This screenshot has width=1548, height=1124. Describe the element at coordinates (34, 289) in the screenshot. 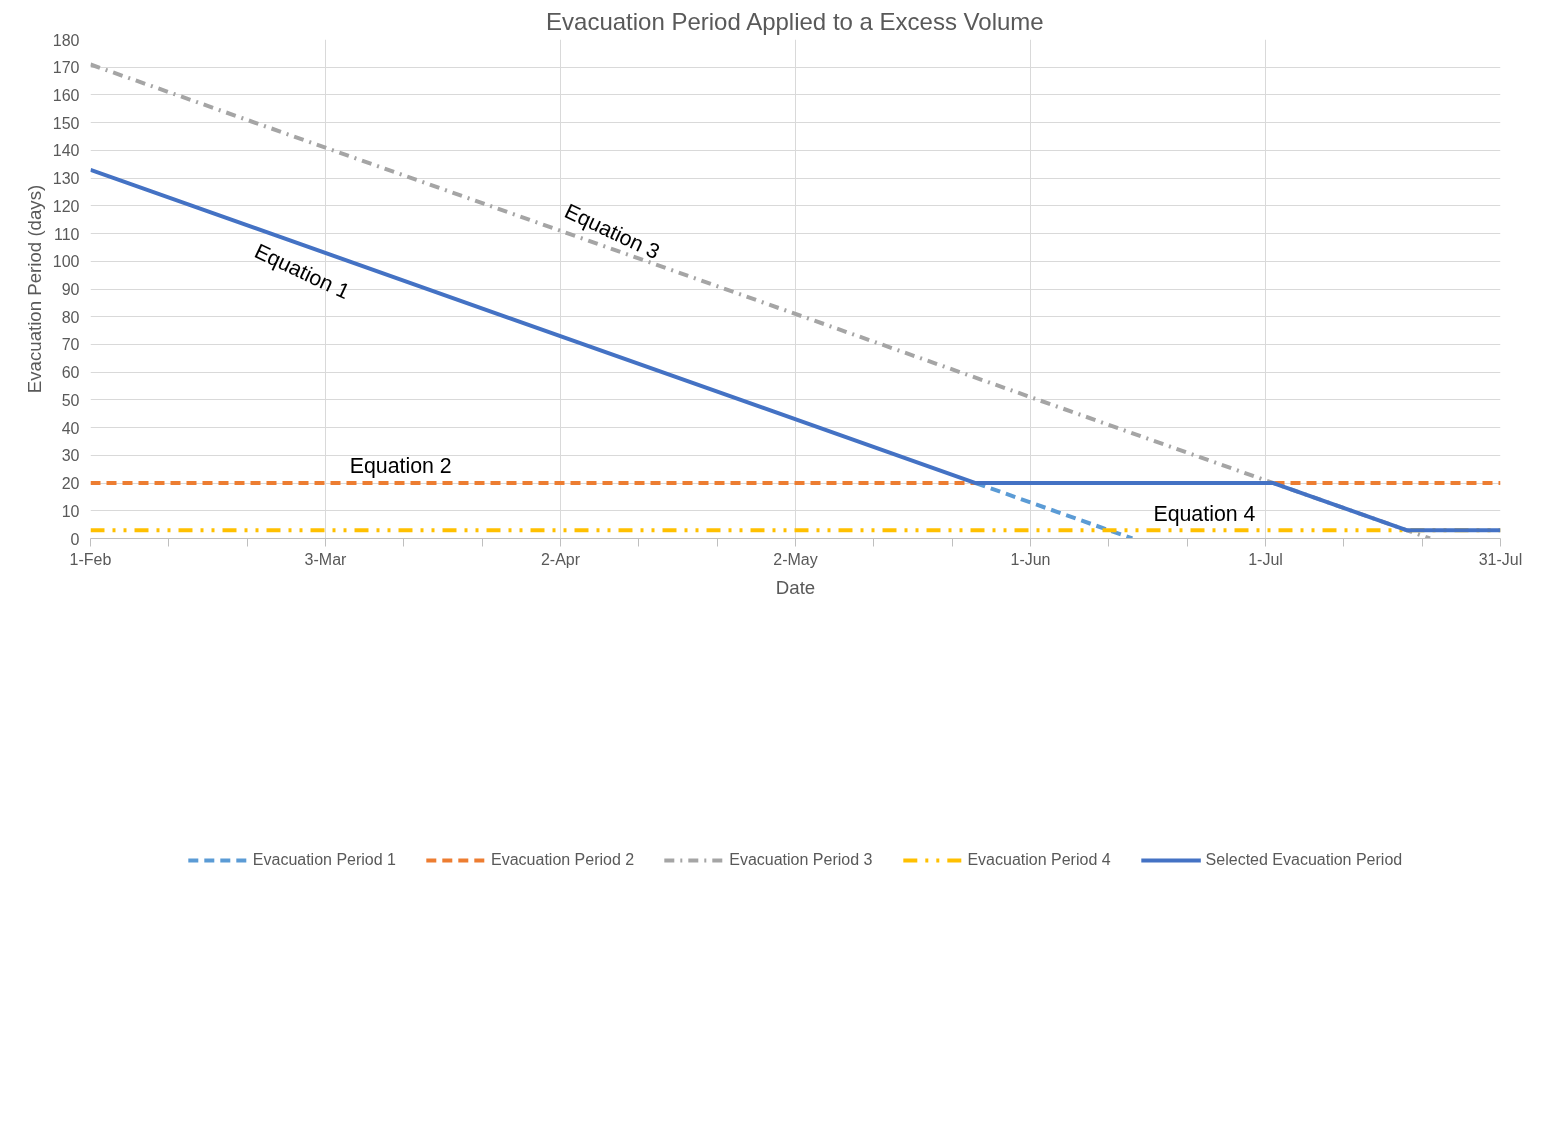

I see `y-axis-title: Evacuation Period (days)` at that location.